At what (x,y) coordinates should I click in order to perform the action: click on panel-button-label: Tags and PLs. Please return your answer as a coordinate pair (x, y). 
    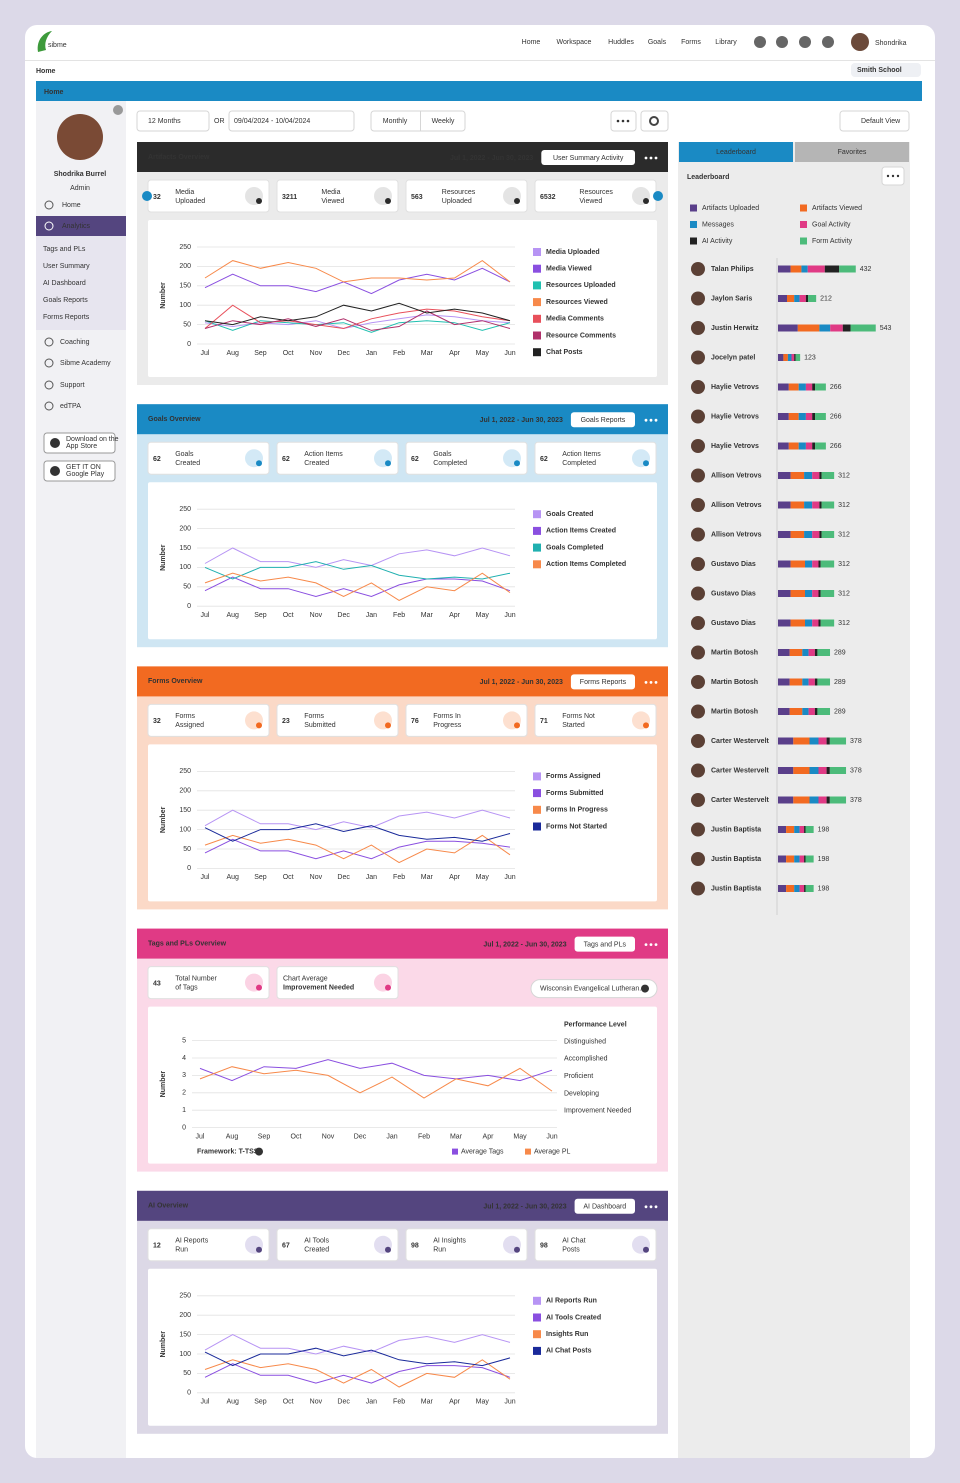
    Looking at the image, I should click on (605, 944).